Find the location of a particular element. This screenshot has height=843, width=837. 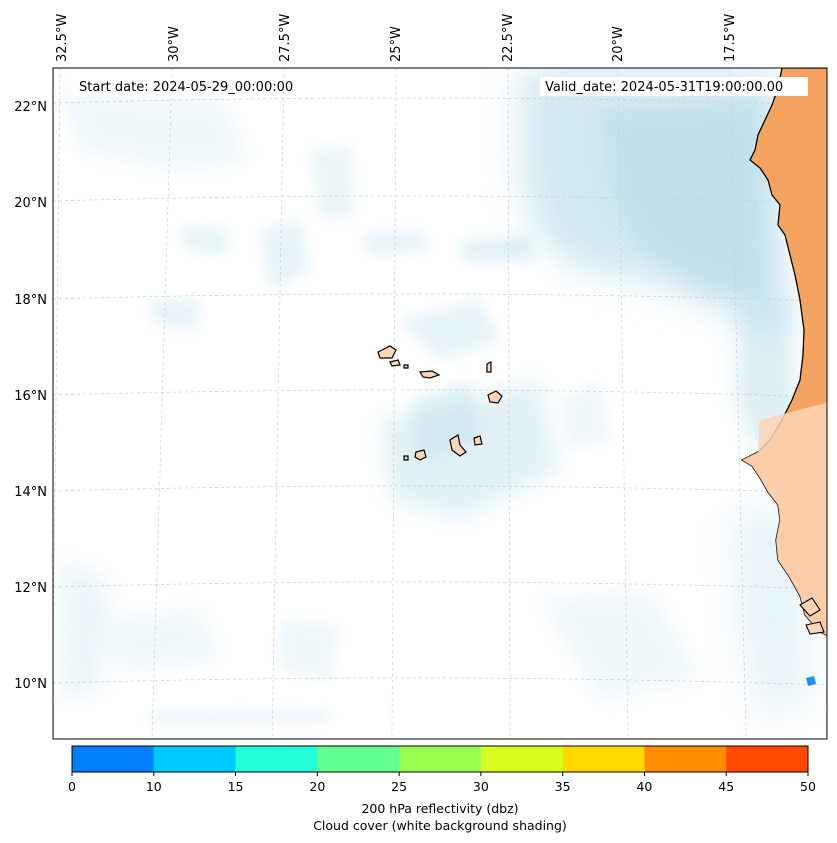

island-fogo is located at coordinates (420, 455).